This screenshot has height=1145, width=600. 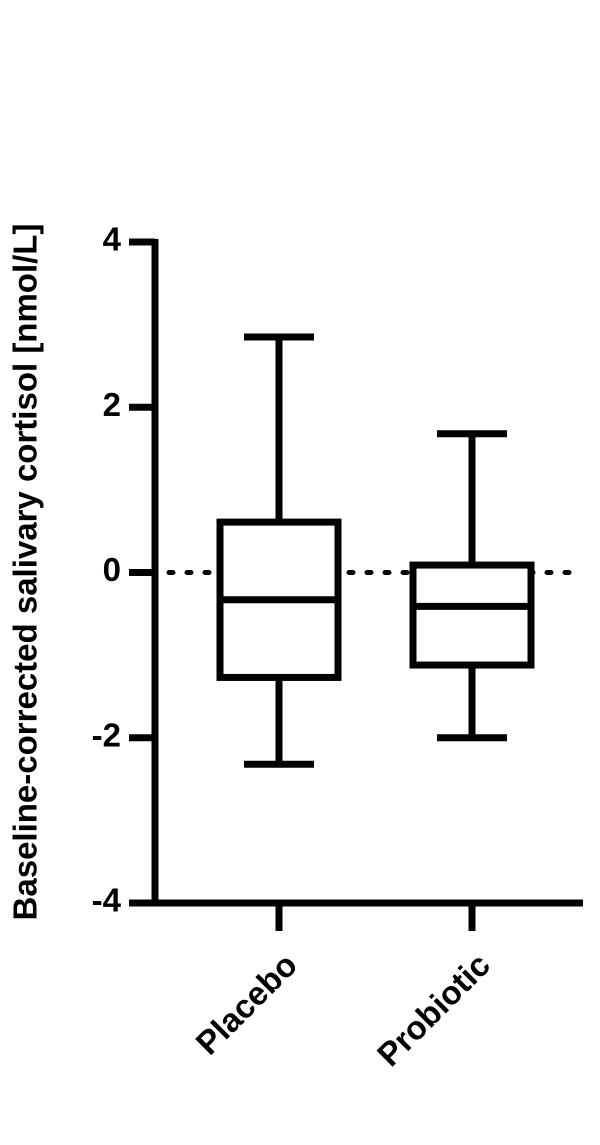 I want to click on y-tick-label: 2, so click(x=112, y=404).